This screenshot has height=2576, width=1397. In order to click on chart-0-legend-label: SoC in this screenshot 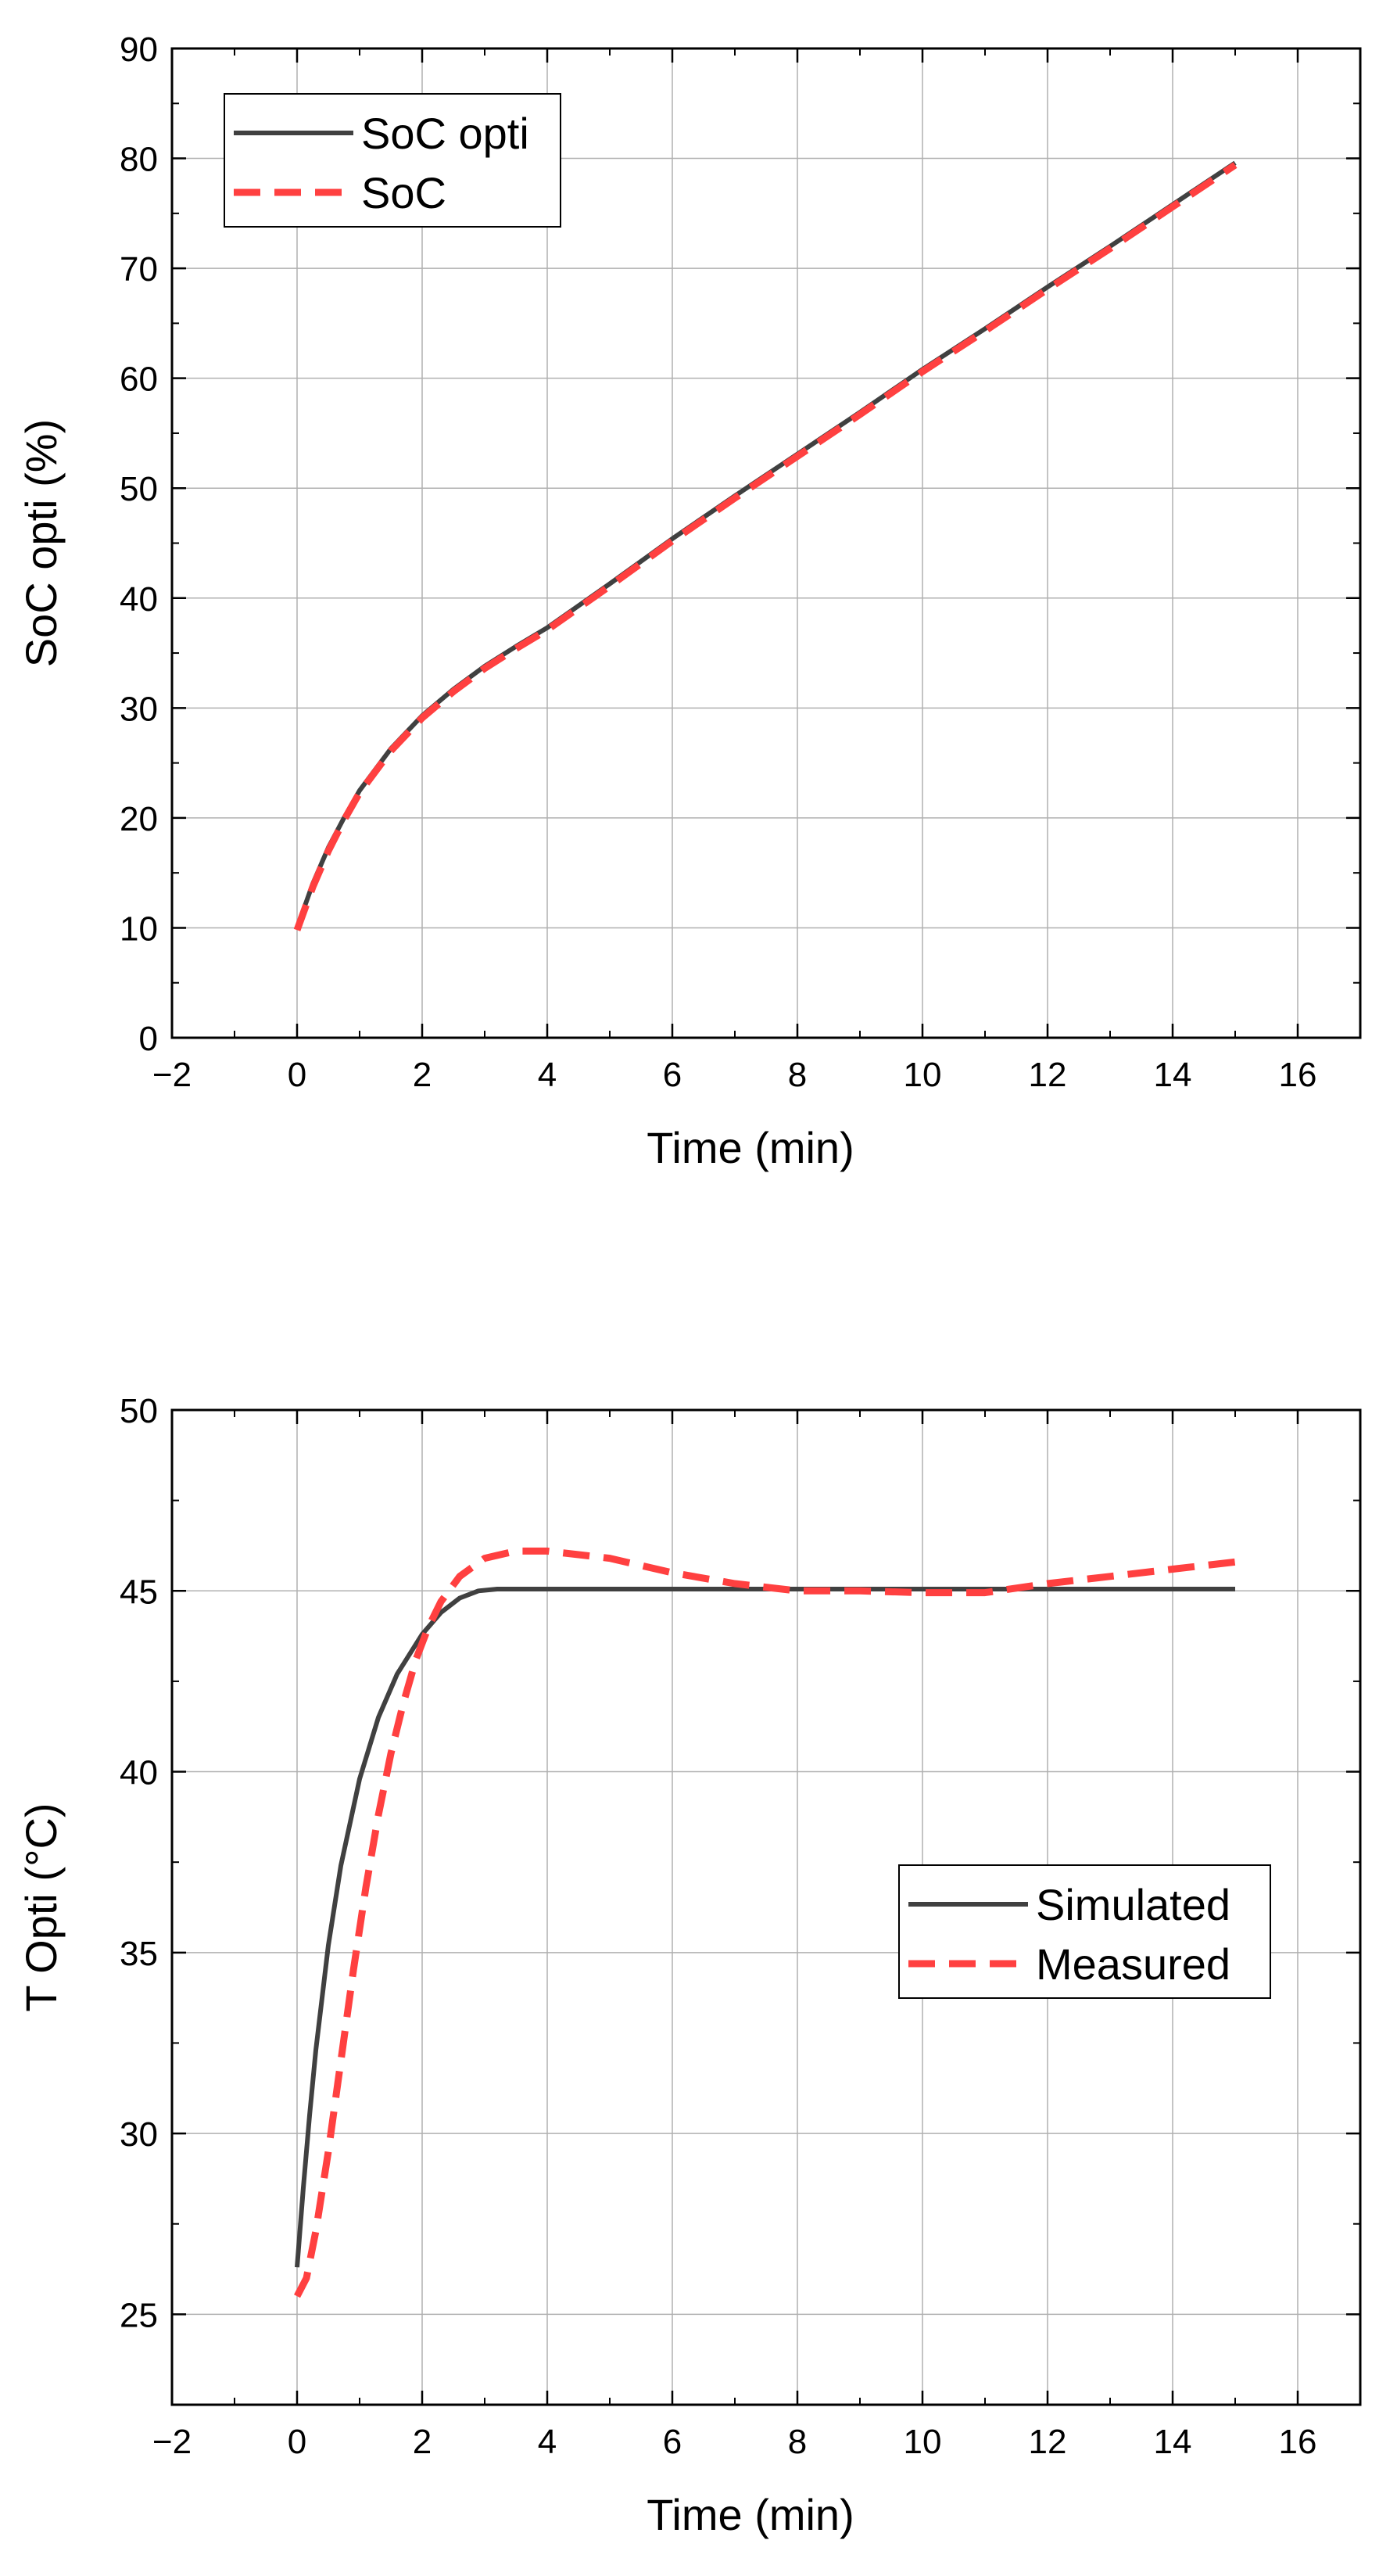, I will do `click(404, 192)`.